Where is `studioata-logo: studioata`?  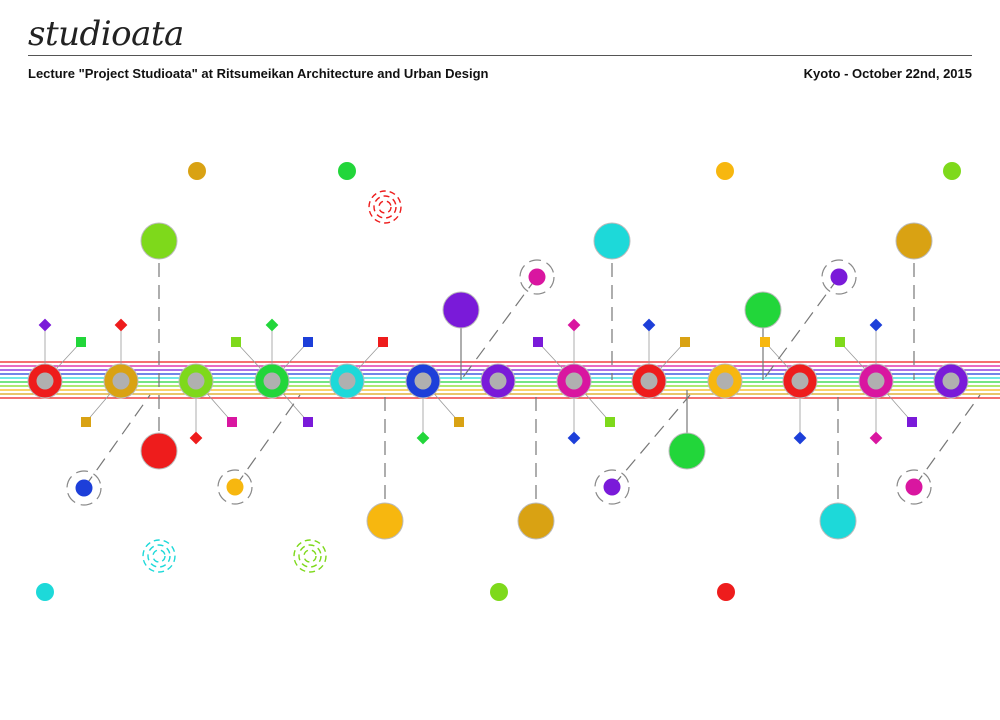 studioata-logo: studioata is located at coordinates (106, 34).